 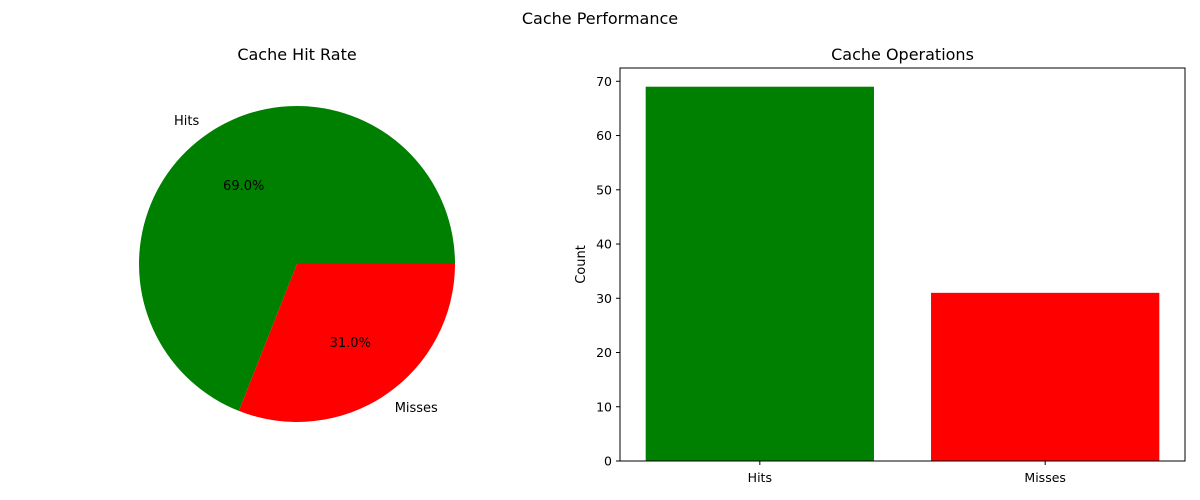 What do you see at coordinates (1045, 477) in the screenshot?
I see `bar-misses-tick-label: Misses` at bounding box center [1045, 477].